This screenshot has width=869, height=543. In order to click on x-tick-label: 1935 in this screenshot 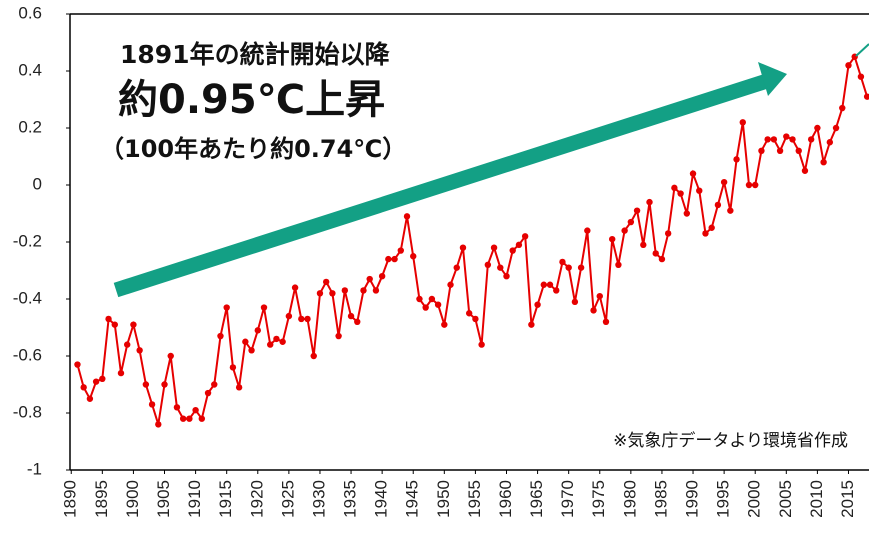, I will do `click(350, 499)`.